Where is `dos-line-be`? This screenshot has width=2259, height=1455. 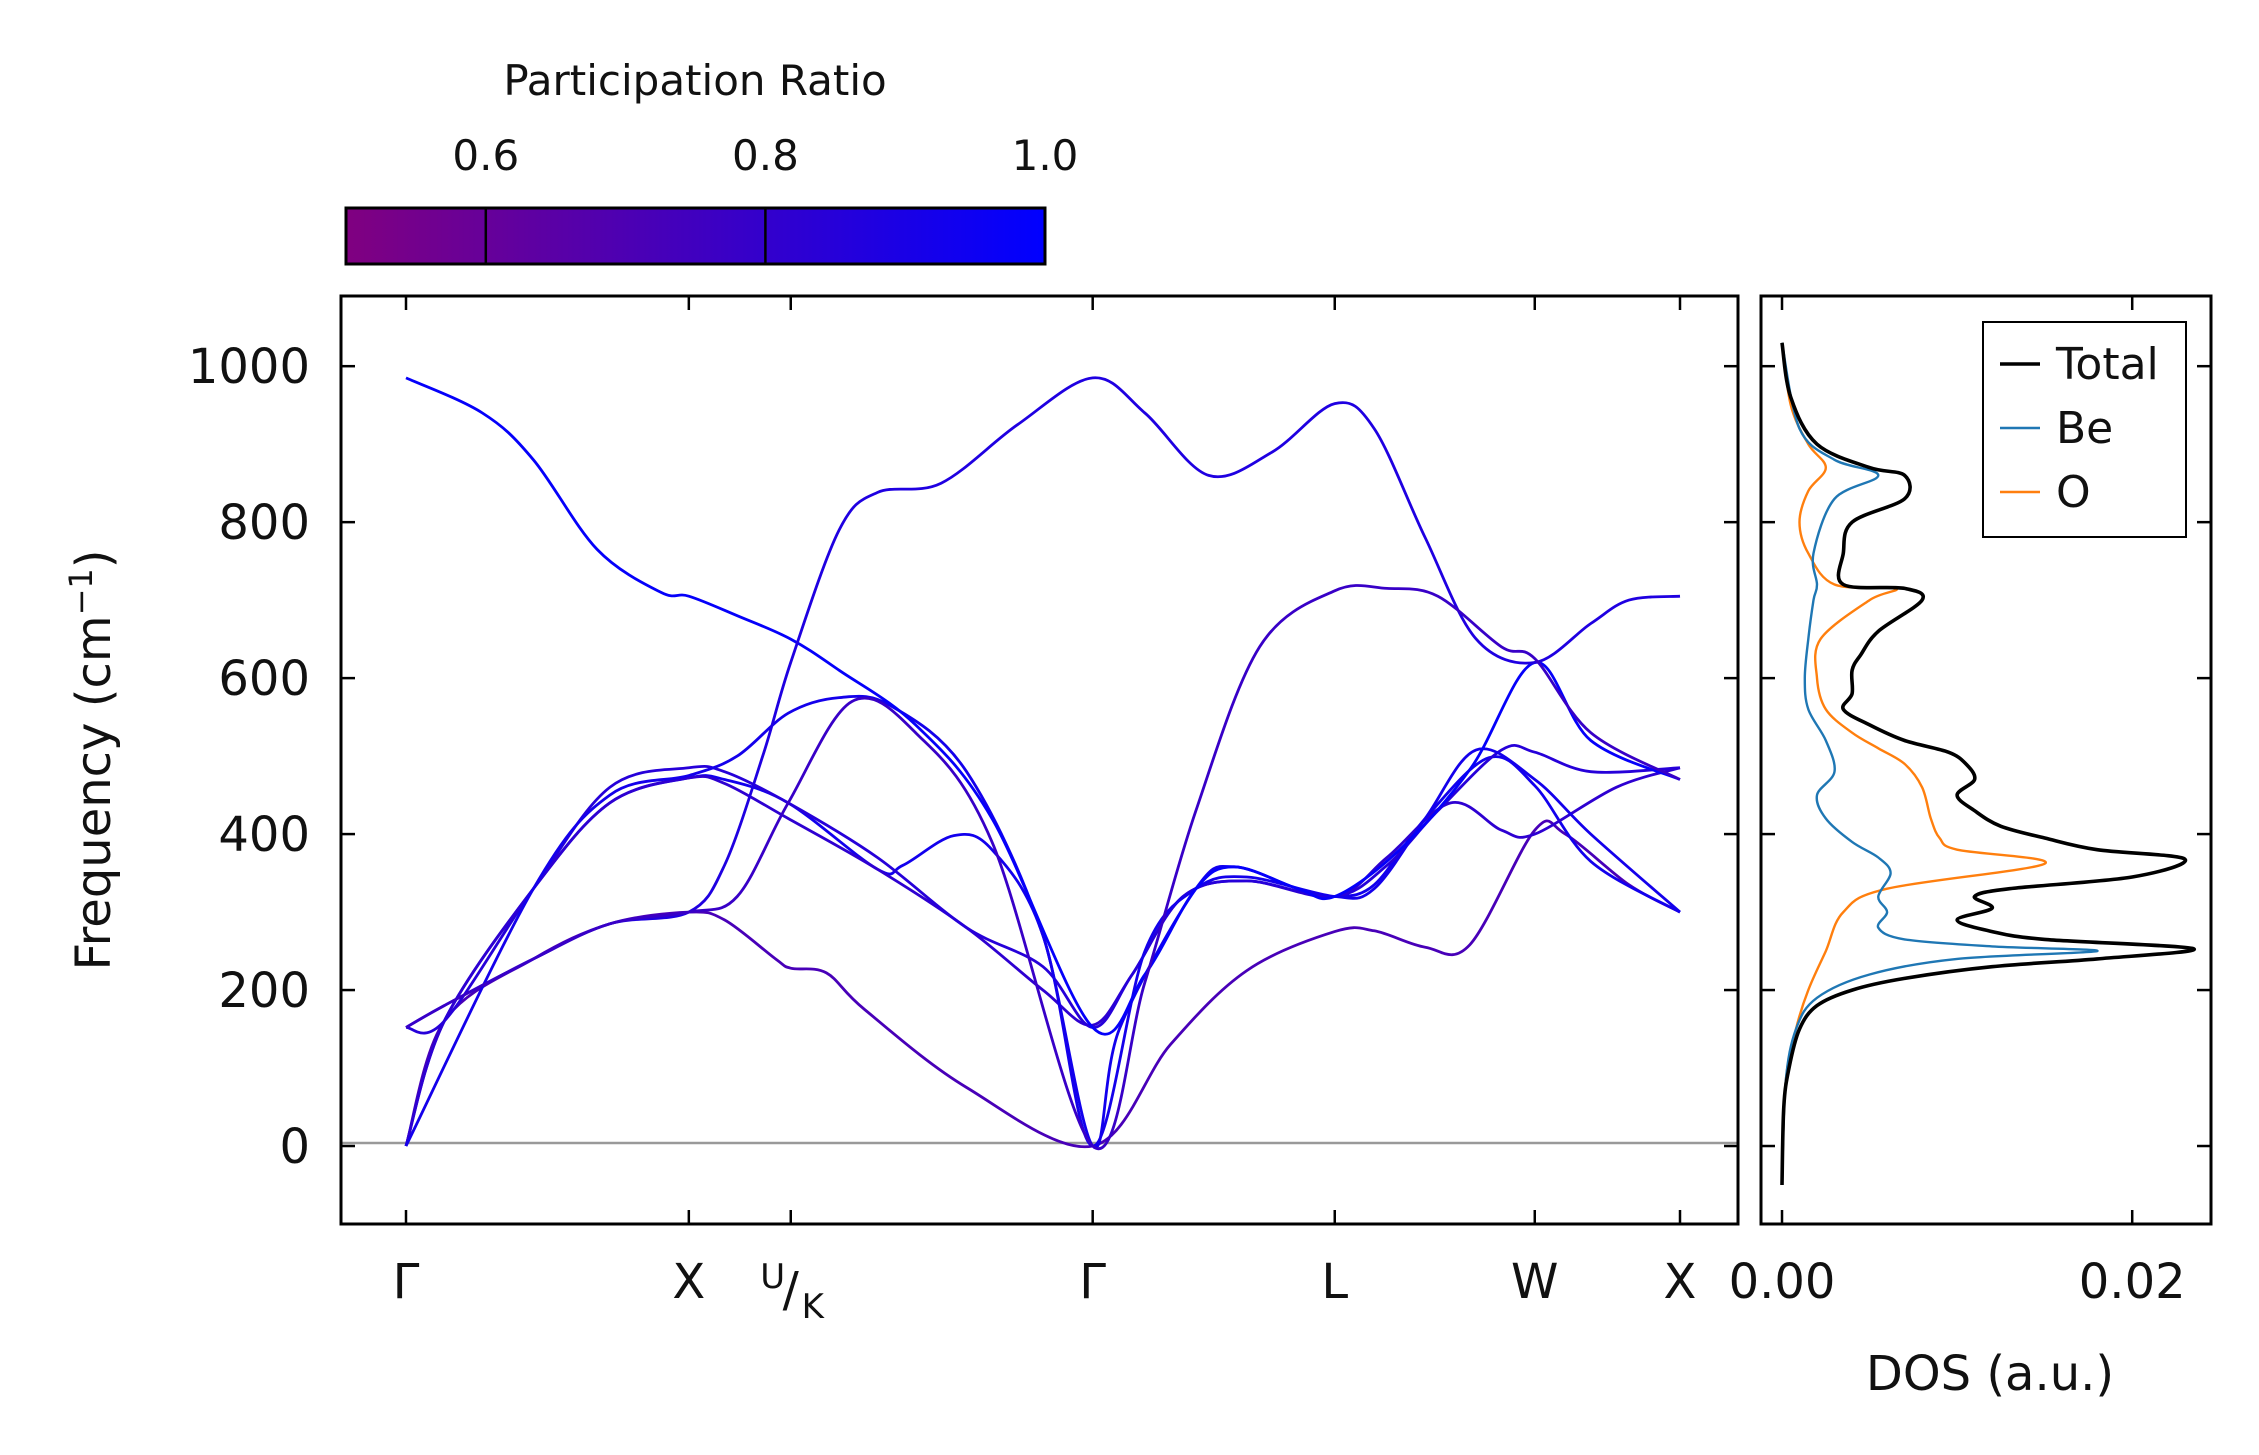 dos-line-be is located at coordinates (1939, 764).